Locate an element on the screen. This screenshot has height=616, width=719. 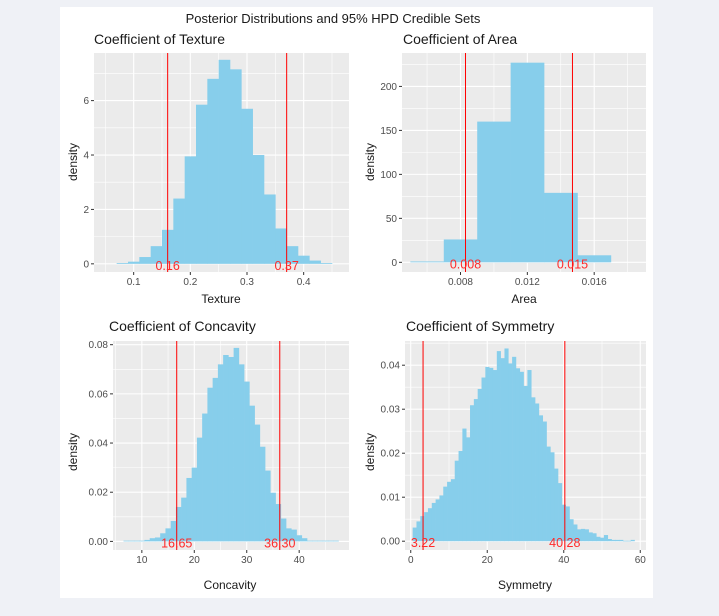
y-tick-label: 4 is located at coordinates (86, 156).